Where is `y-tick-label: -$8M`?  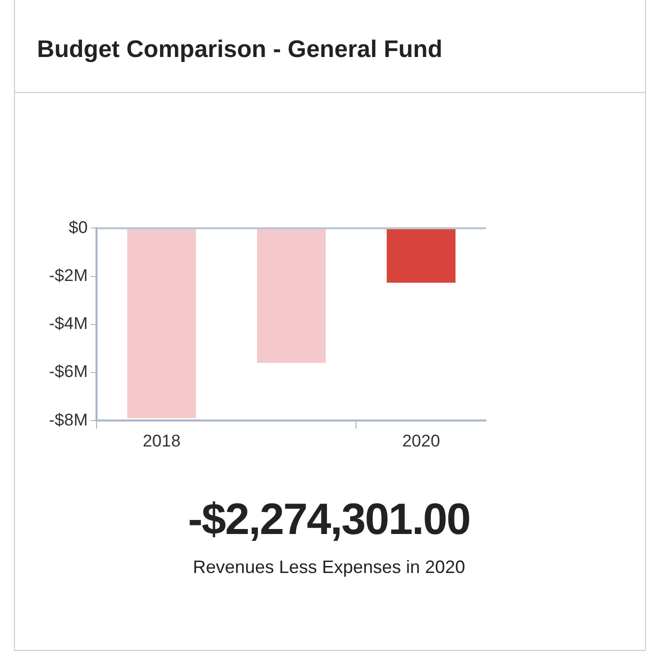 y-tick-label: -$8M is located at coordinates (68, 420).